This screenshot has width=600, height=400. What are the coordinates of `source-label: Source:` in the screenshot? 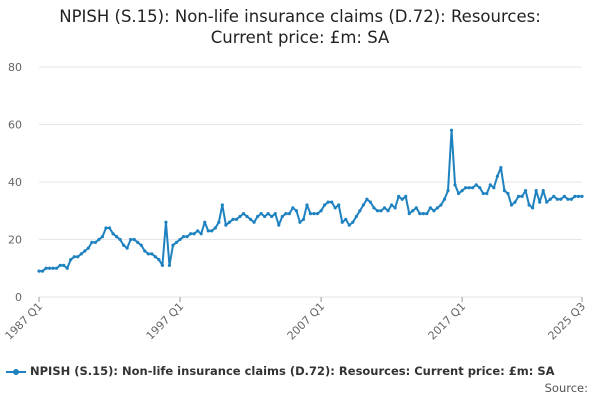 It's located at (566, 388).